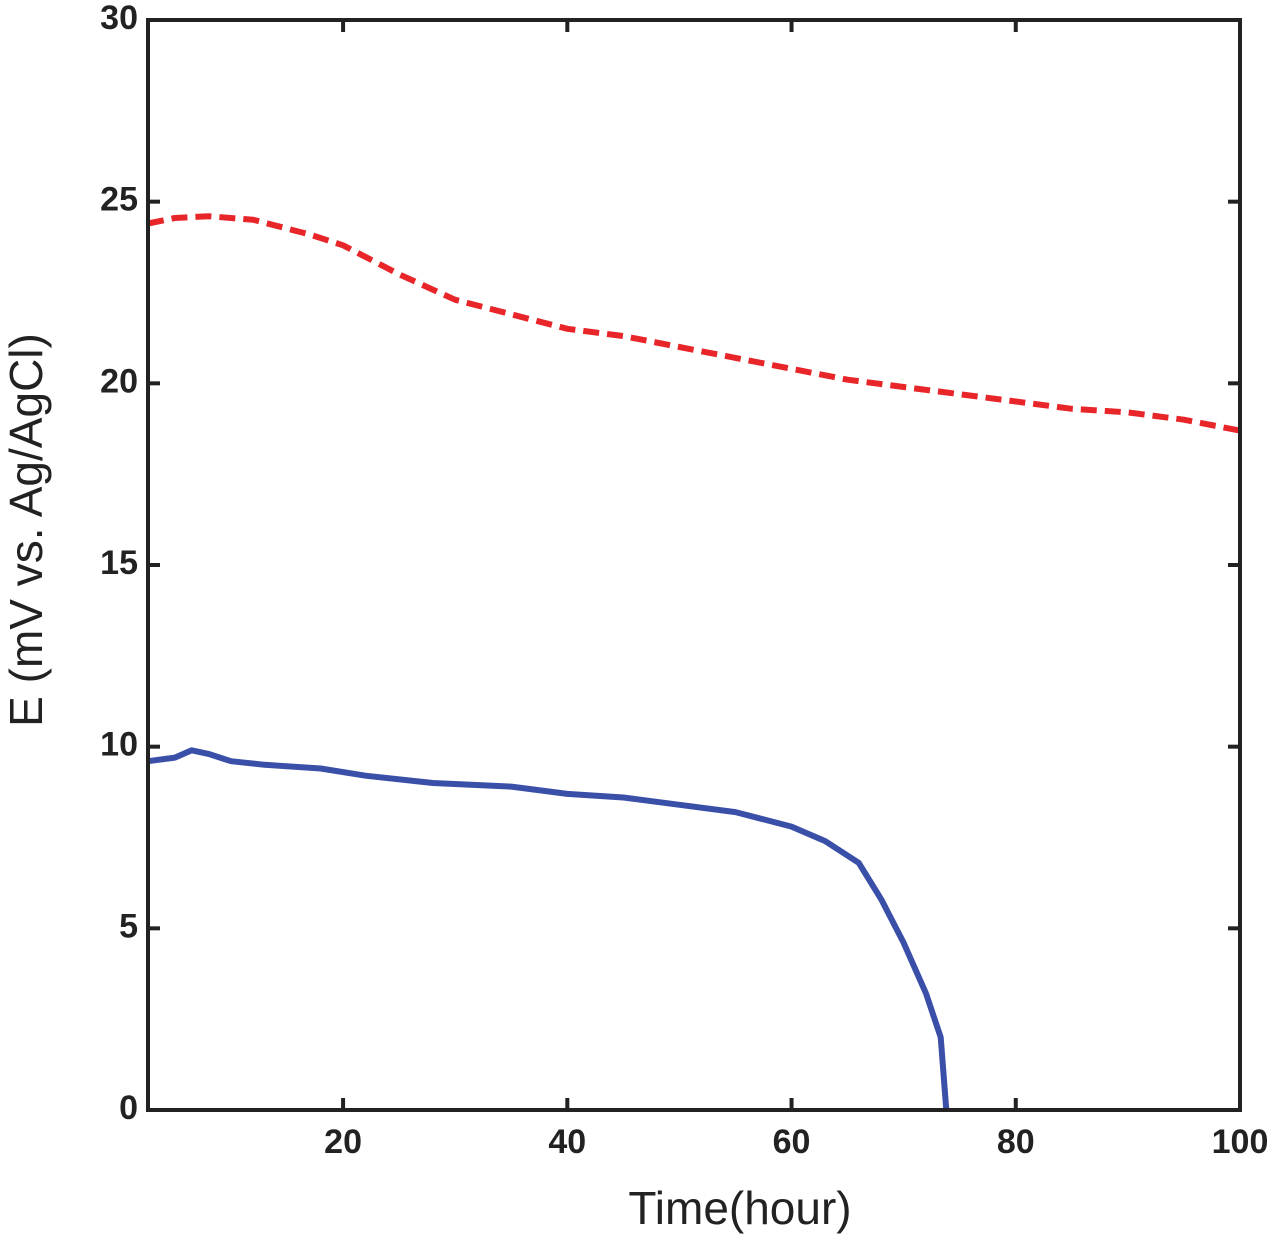 The width and height of the screenshot is (1280, 1243). What do you see at coordinates (119, 200) in the screenshot?
I see `y-tick-label: 25` at bounding box center [119, 200].